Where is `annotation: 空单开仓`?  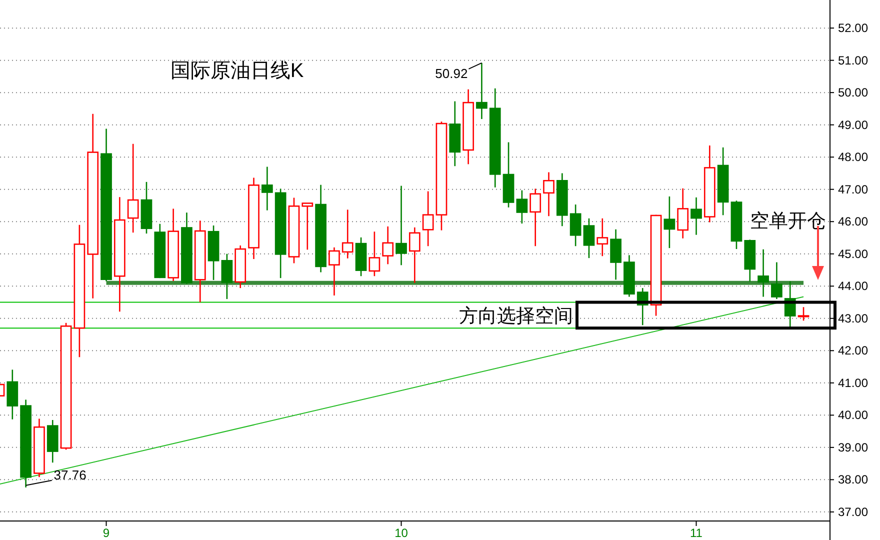 annotation: 空单开仓 is located at coordinates (788, 221).